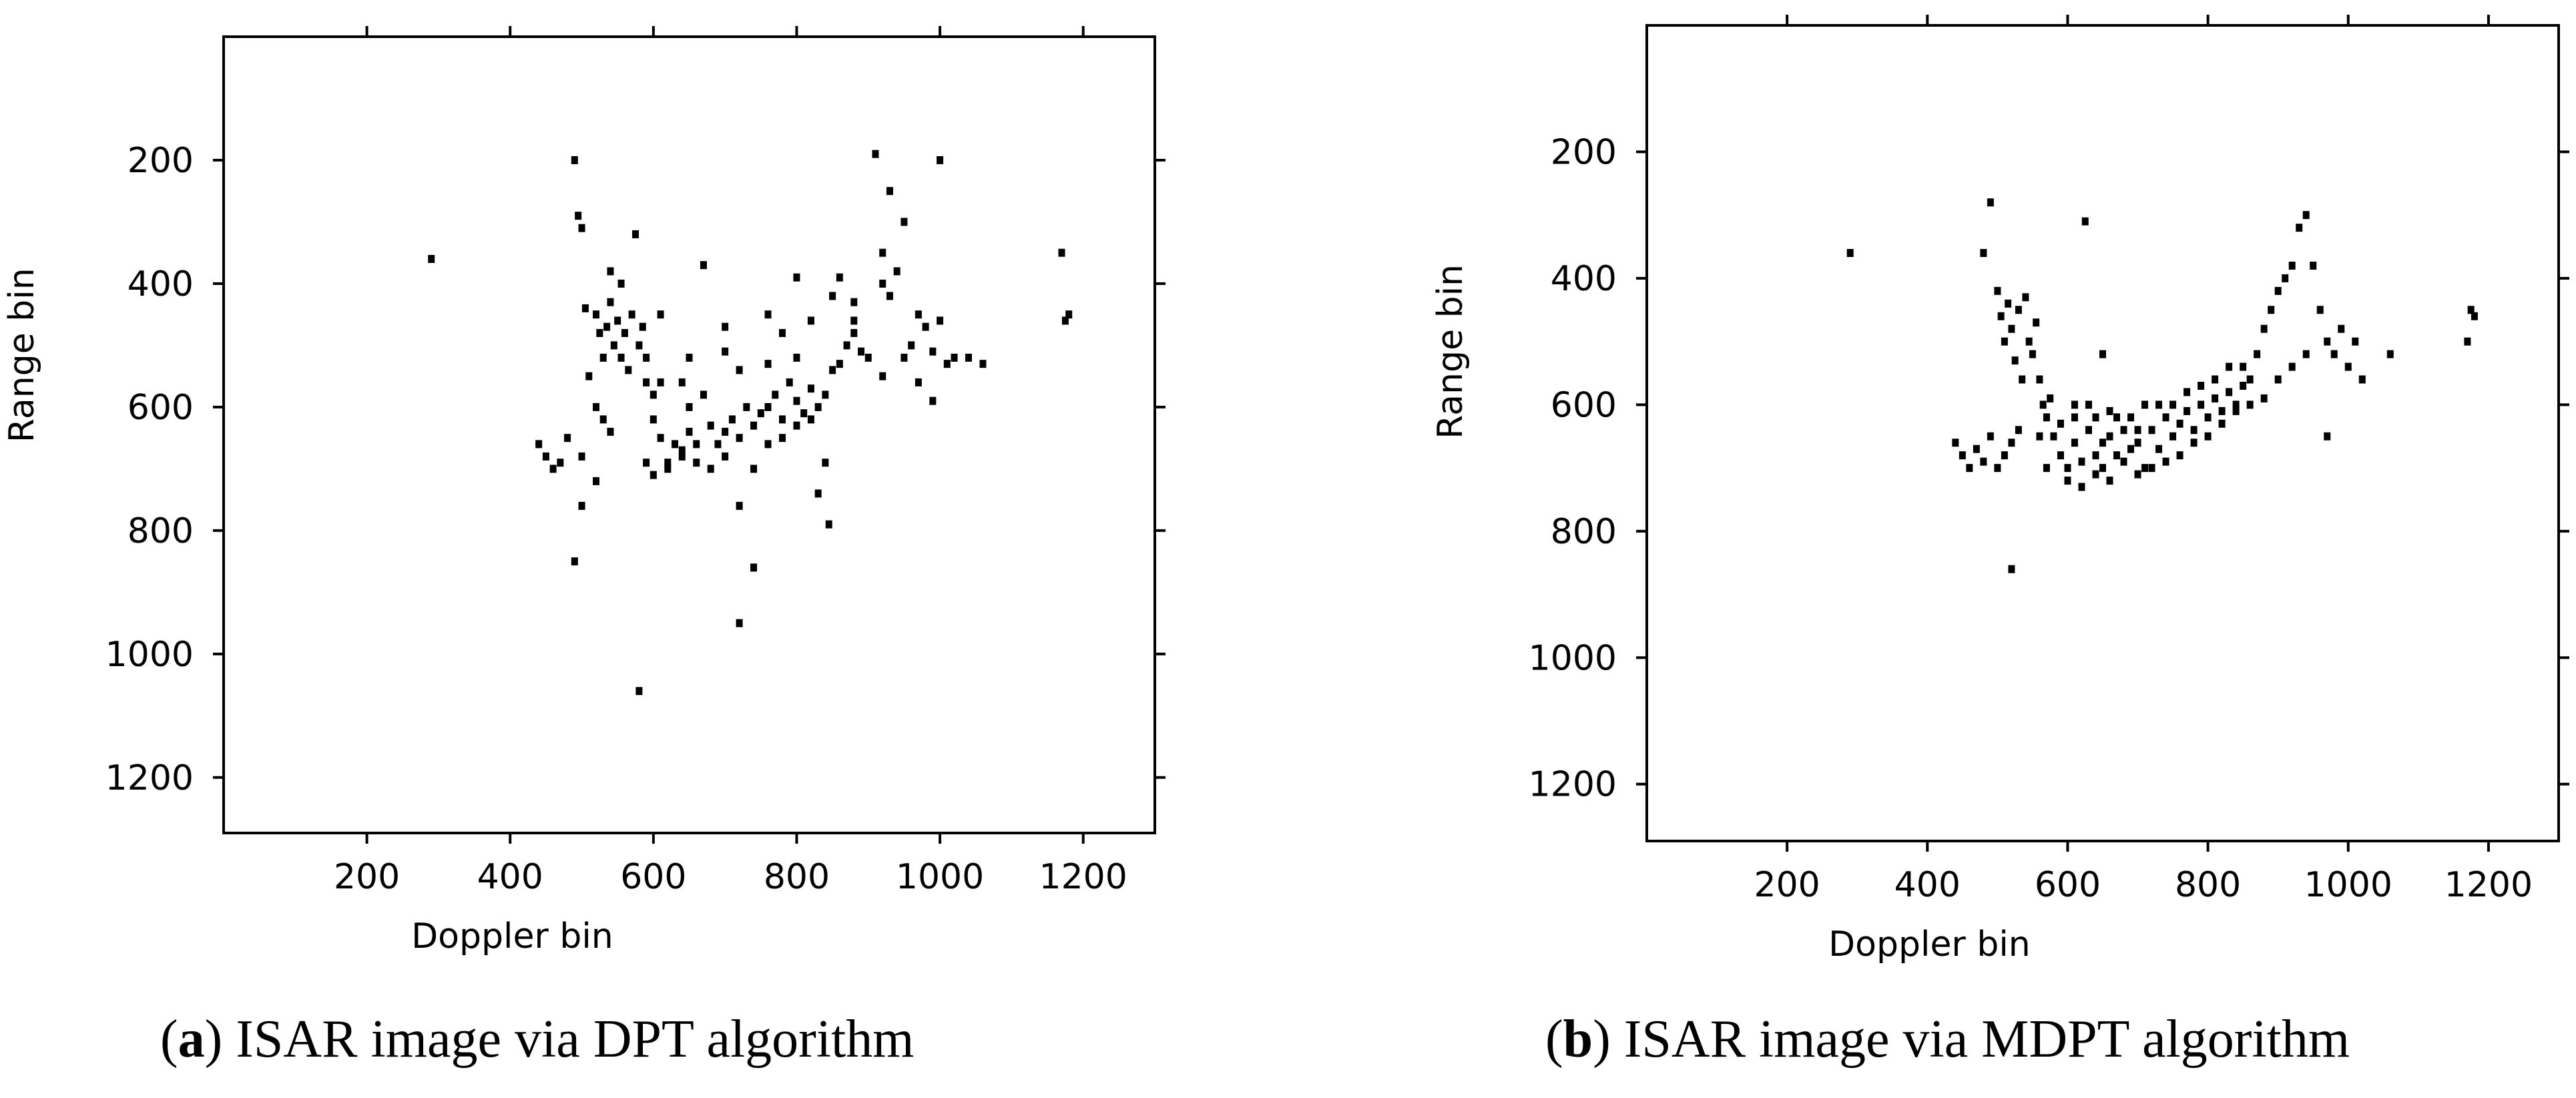 The image size is (2576, 1098). What do you see at coordinates (1947, 1039) in the screenshot?
I see `caption-b: (b) ISAR image via MDPT algorithm` at bounding box center [1947, 1039].